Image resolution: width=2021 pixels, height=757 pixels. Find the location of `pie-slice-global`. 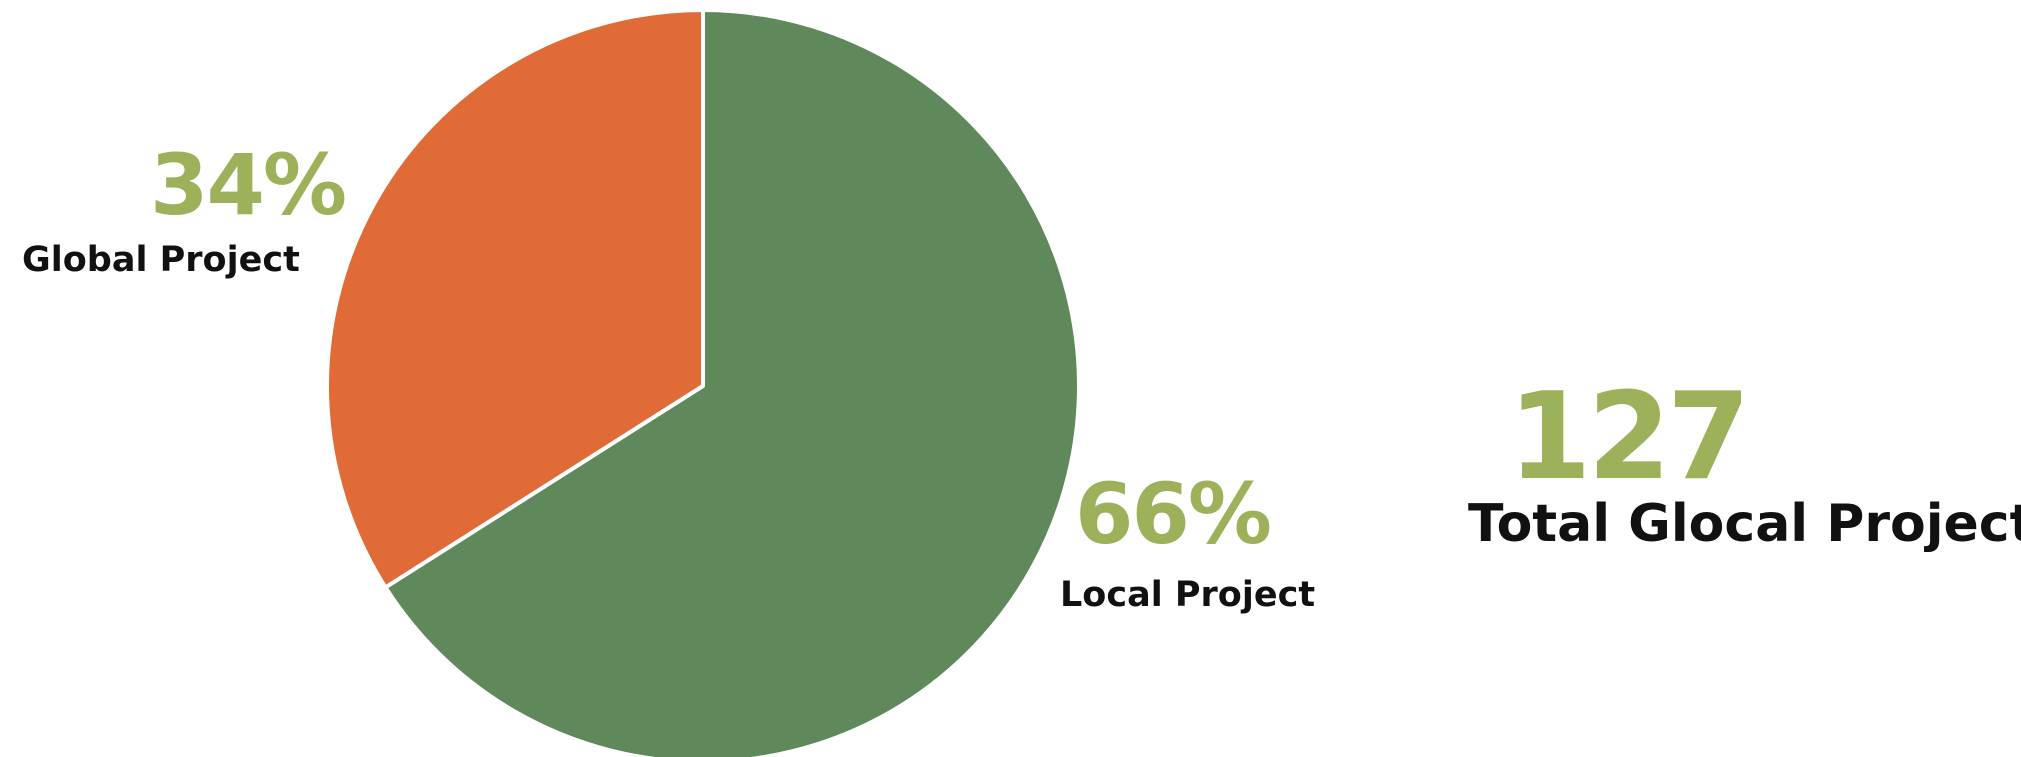

pie-slice-global is located at coordinates (515, 299).